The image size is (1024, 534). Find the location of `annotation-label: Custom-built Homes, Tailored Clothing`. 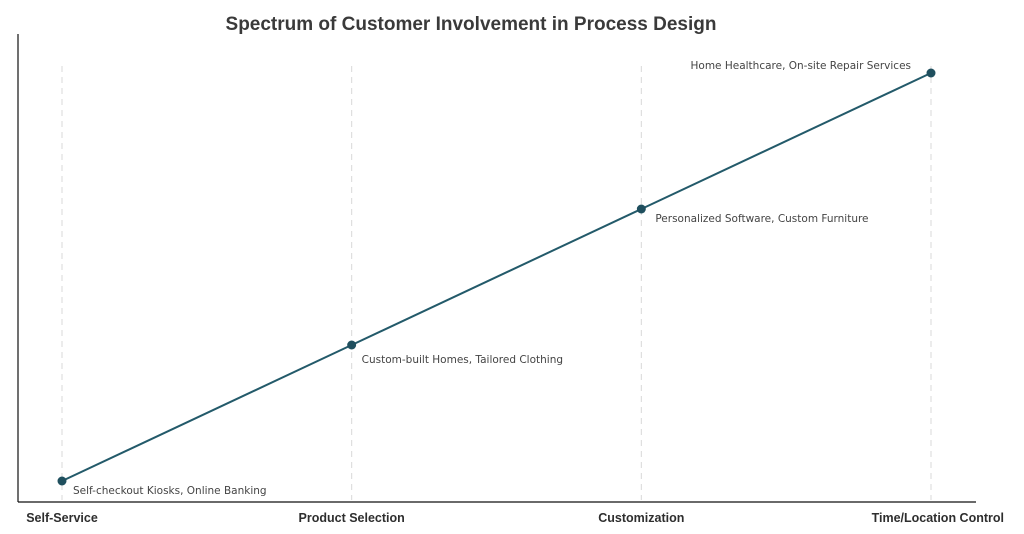

annotation-label: Custom-built Homes, Tailored Clothing is located at coordinates (462, 360).